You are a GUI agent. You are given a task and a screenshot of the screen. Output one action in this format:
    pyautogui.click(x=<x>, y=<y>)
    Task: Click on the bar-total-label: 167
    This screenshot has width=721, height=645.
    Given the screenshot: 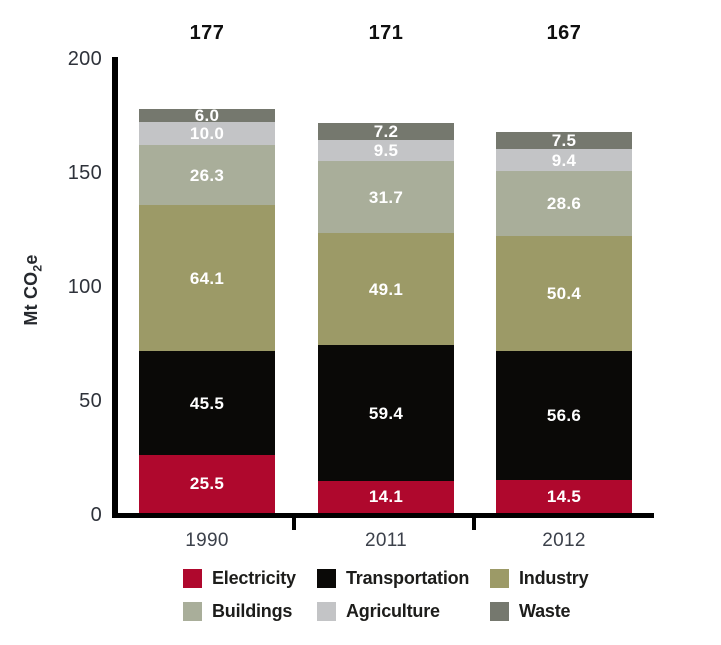 What is the action you would take?
    pyautogui.click(x=564, y=33)
    